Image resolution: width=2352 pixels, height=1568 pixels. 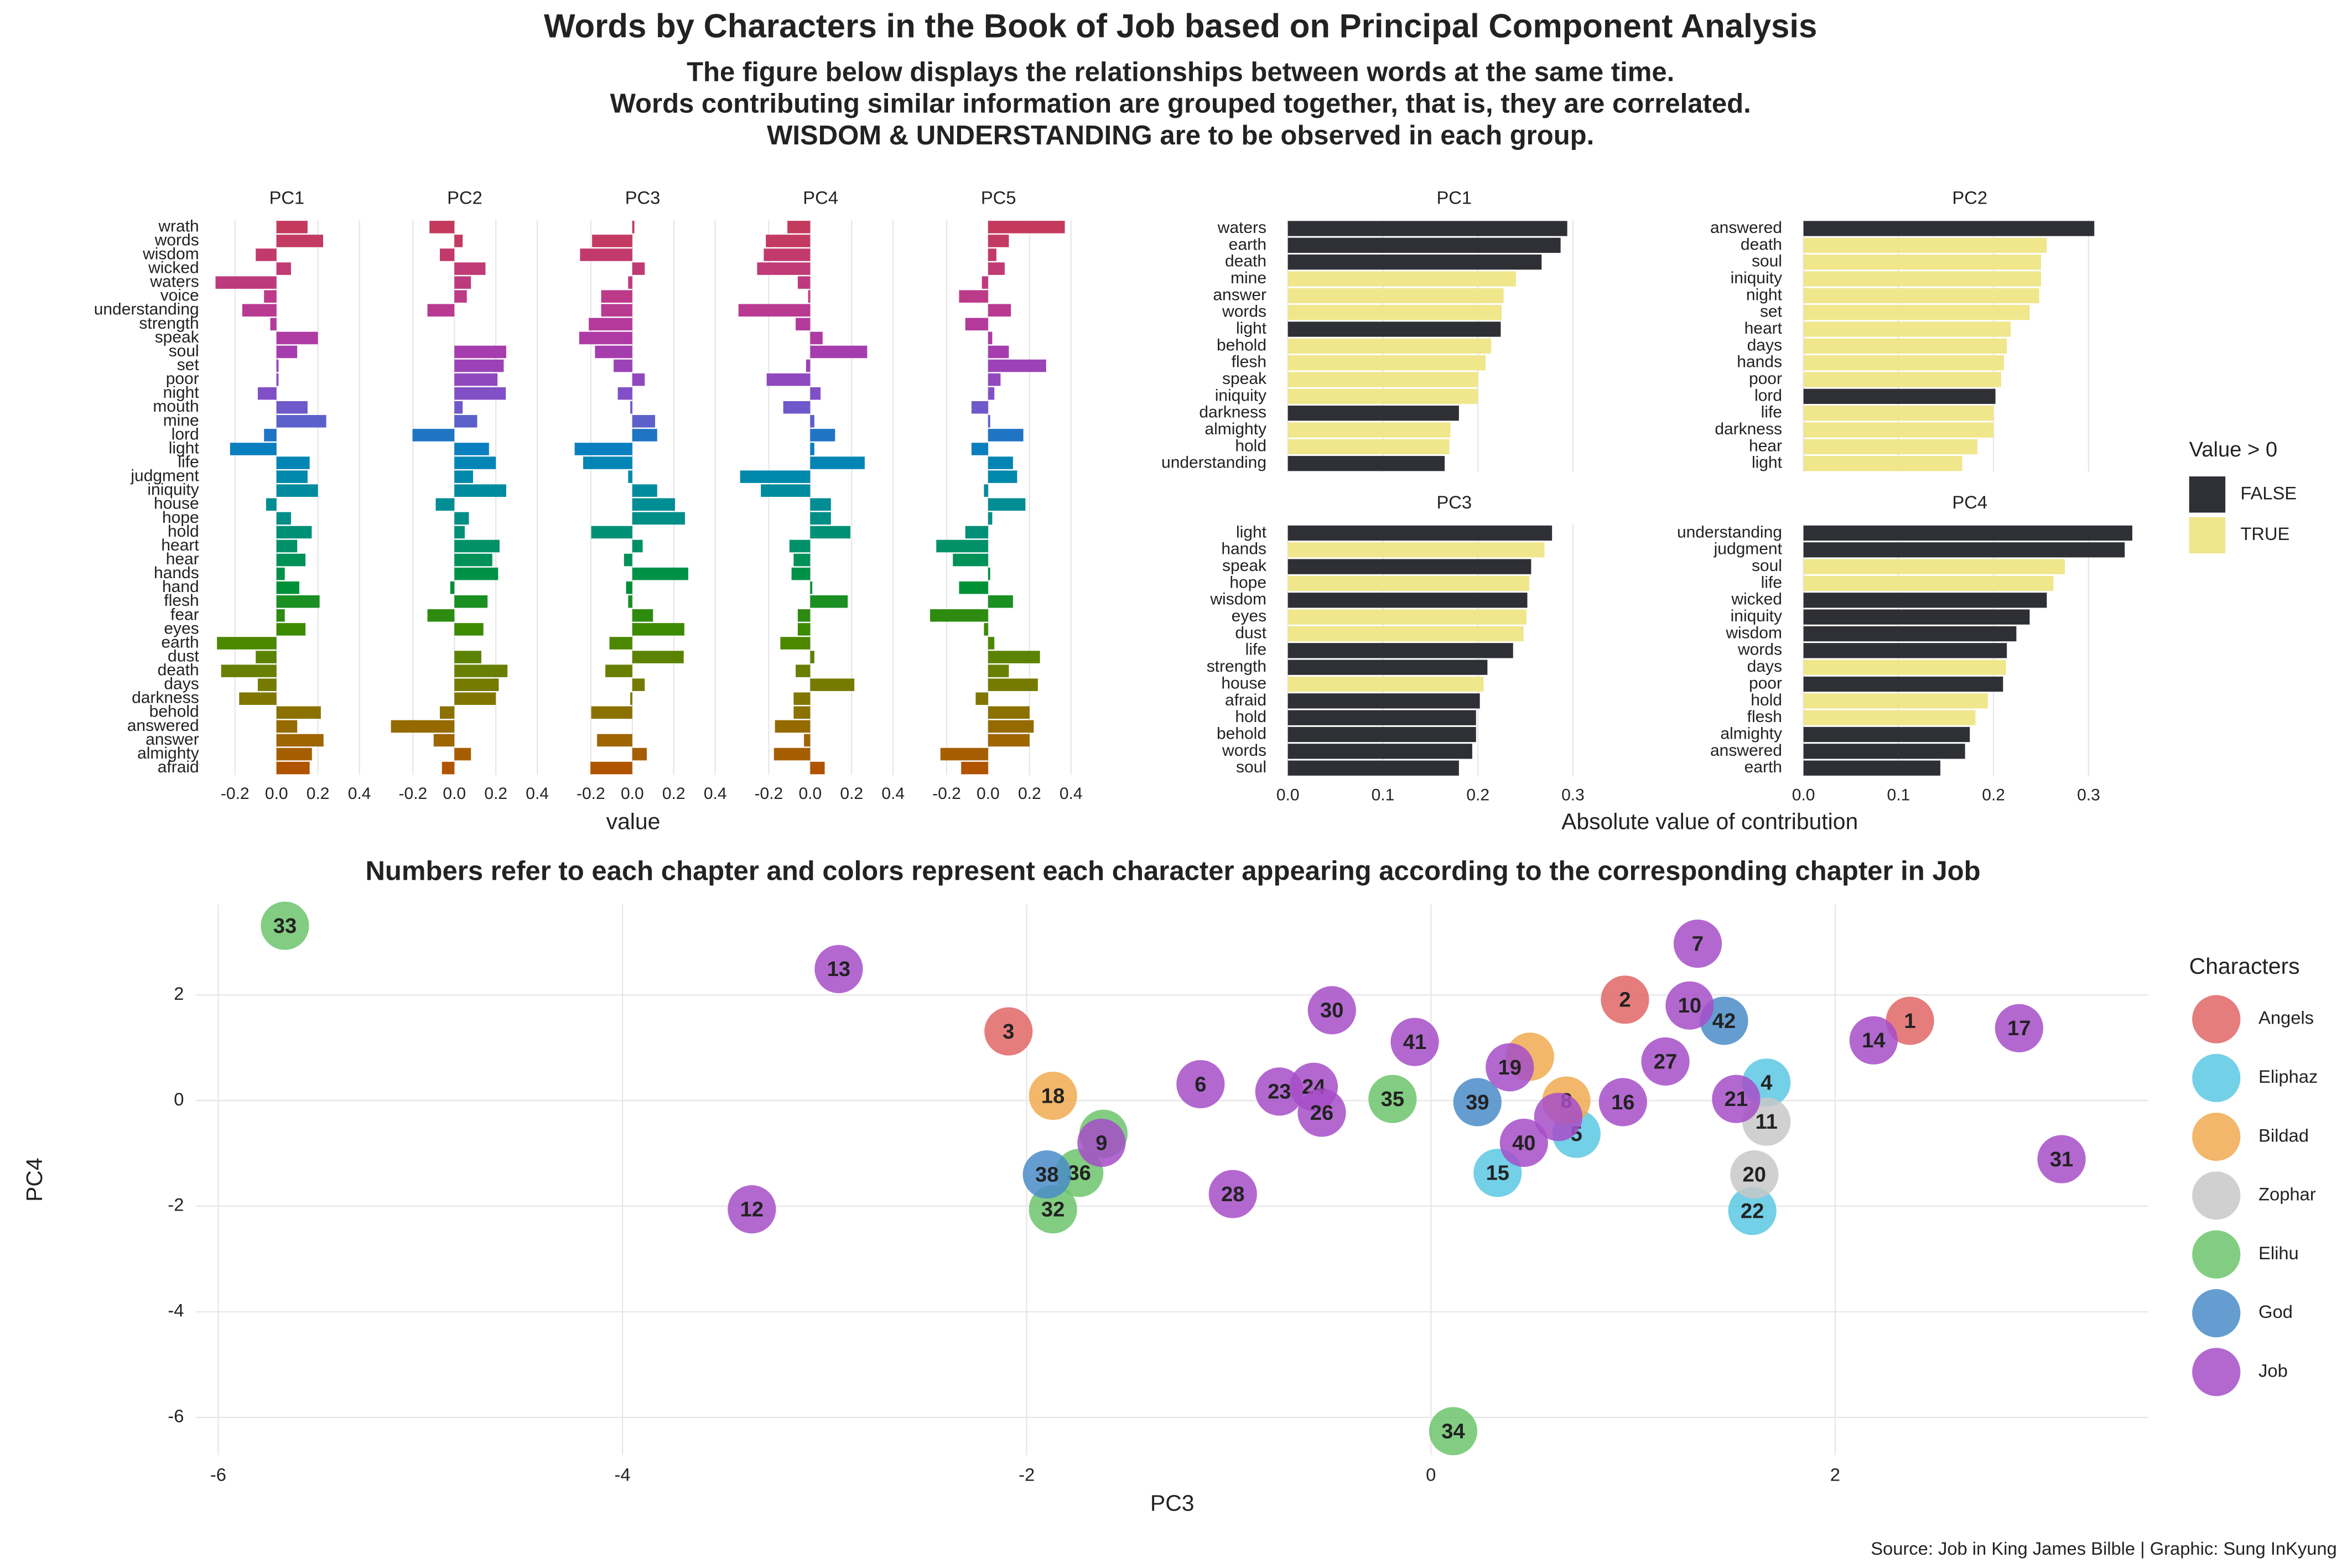 I want to click on x-axis-label: value, so click(x=633, y=821).